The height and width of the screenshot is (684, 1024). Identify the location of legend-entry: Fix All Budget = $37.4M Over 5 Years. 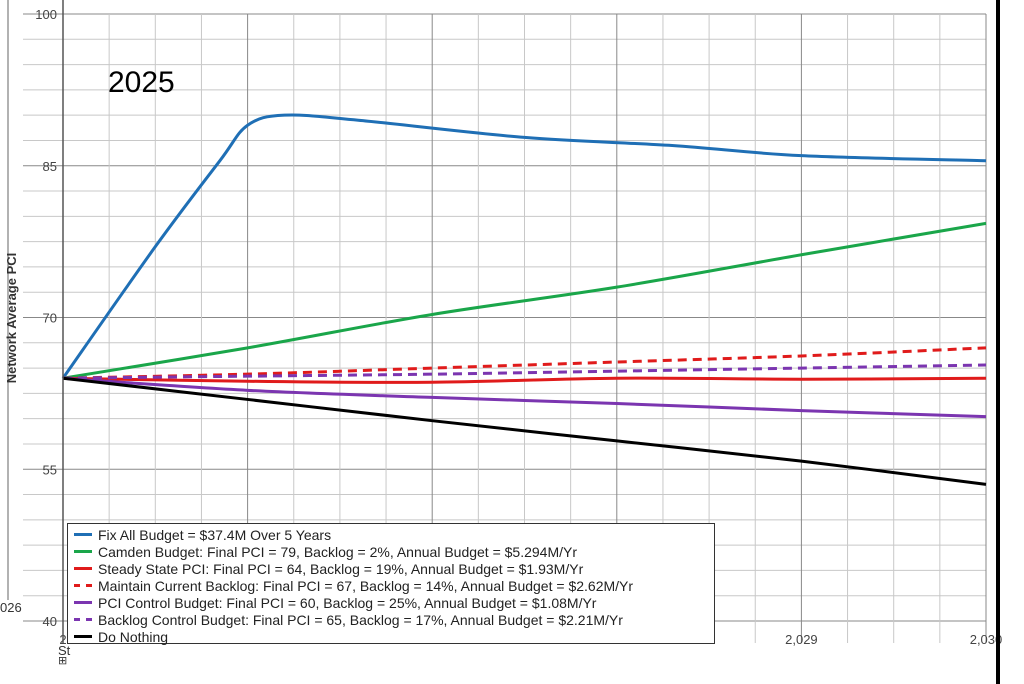
(394, 534).